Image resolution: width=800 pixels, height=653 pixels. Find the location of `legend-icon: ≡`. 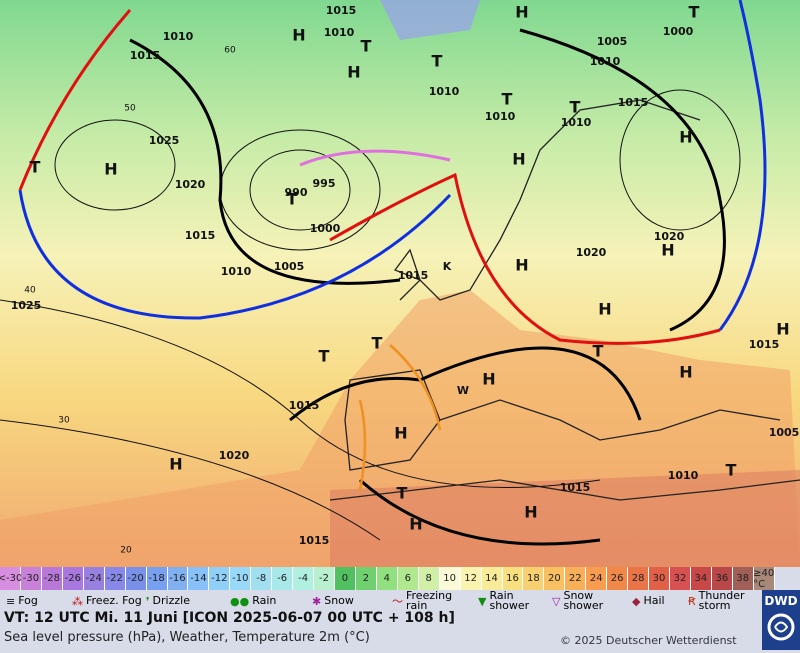

legend-icon: ≡ is located at coordinates (11, 601).